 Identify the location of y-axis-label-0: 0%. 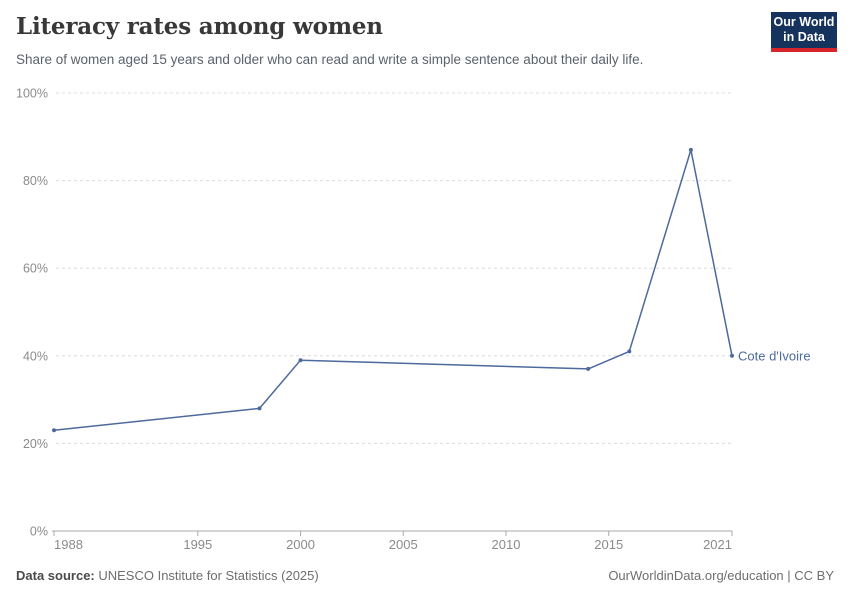
(39, 532).